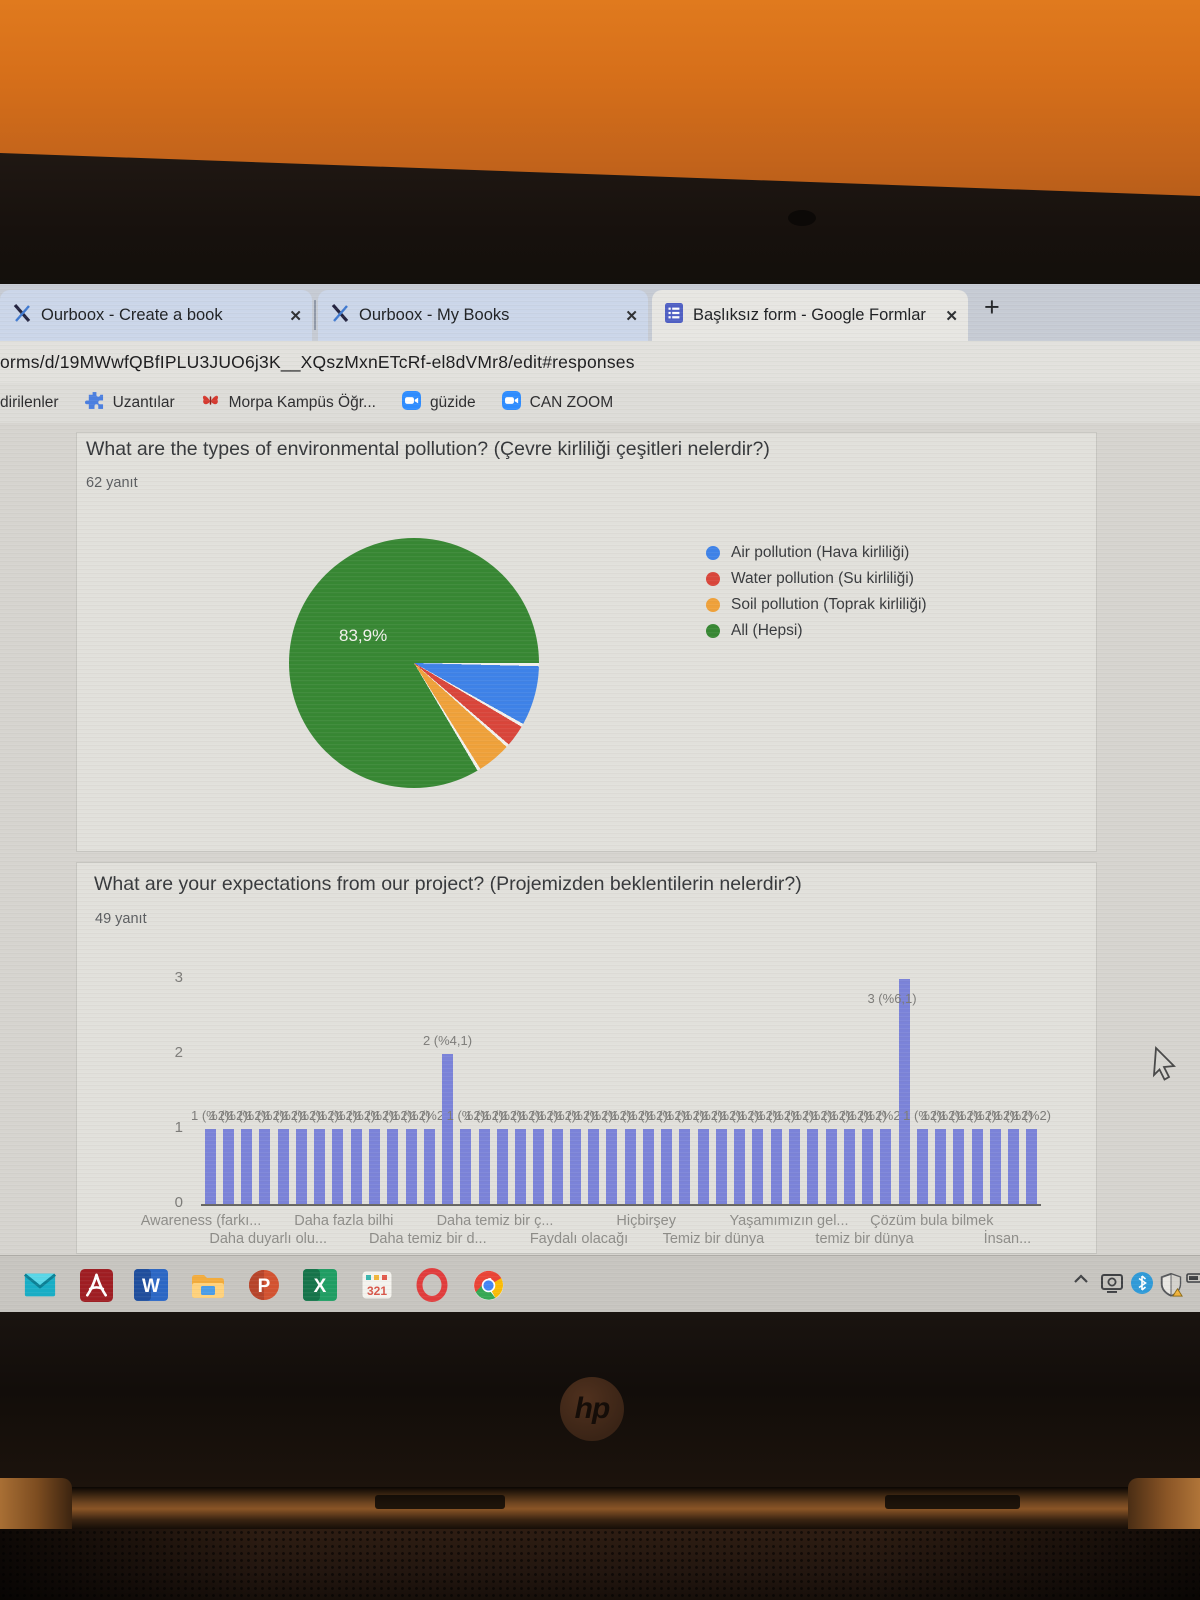 The height and width of the screenshot is (1600, 1200). Describe the element at coordinates (864, 1239) in the screenshot. I see `x-axis-label: temiz bir dünya` at that location.